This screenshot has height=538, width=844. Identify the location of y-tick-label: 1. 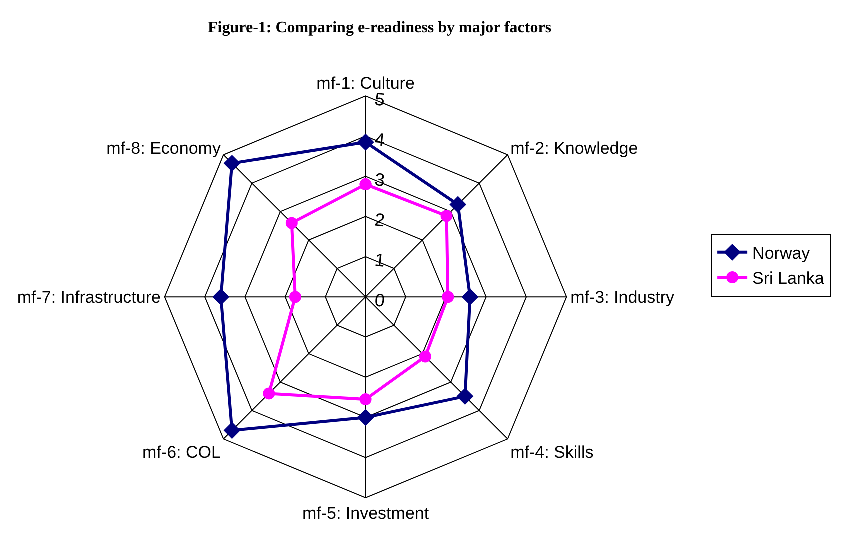
(380, 260).